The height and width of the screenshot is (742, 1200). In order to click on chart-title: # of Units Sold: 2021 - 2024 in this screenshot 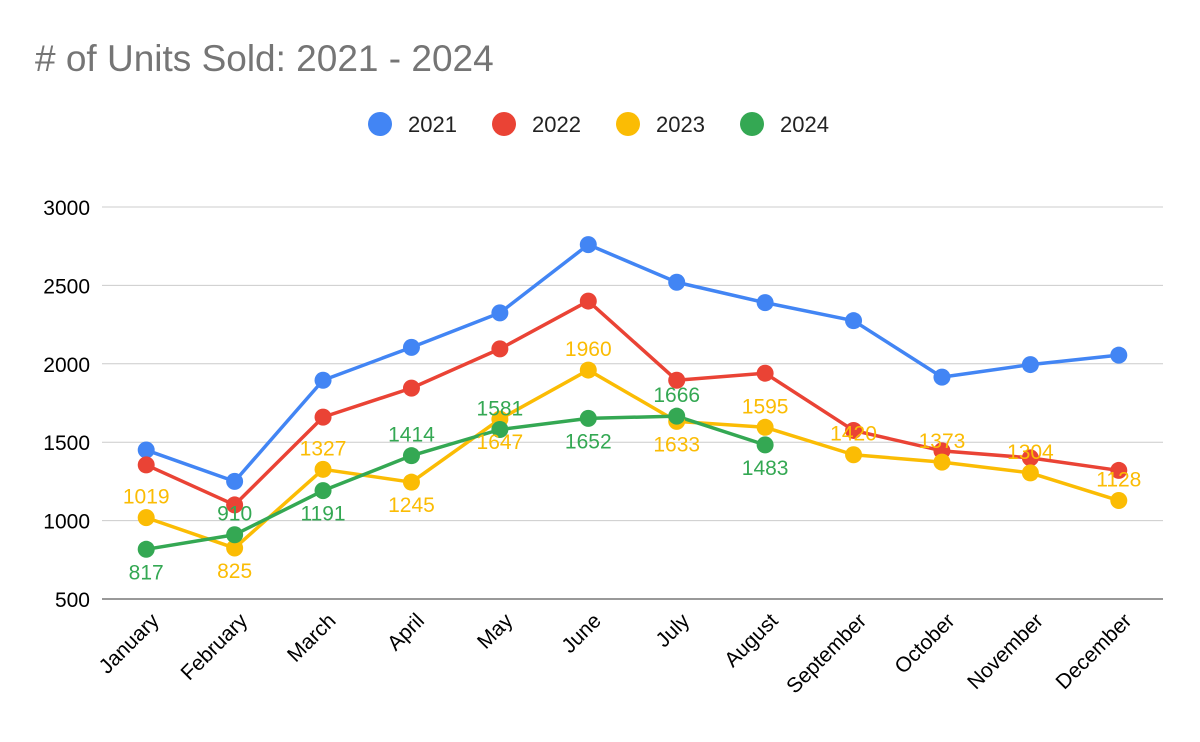, I will do `click(264, 58)`.